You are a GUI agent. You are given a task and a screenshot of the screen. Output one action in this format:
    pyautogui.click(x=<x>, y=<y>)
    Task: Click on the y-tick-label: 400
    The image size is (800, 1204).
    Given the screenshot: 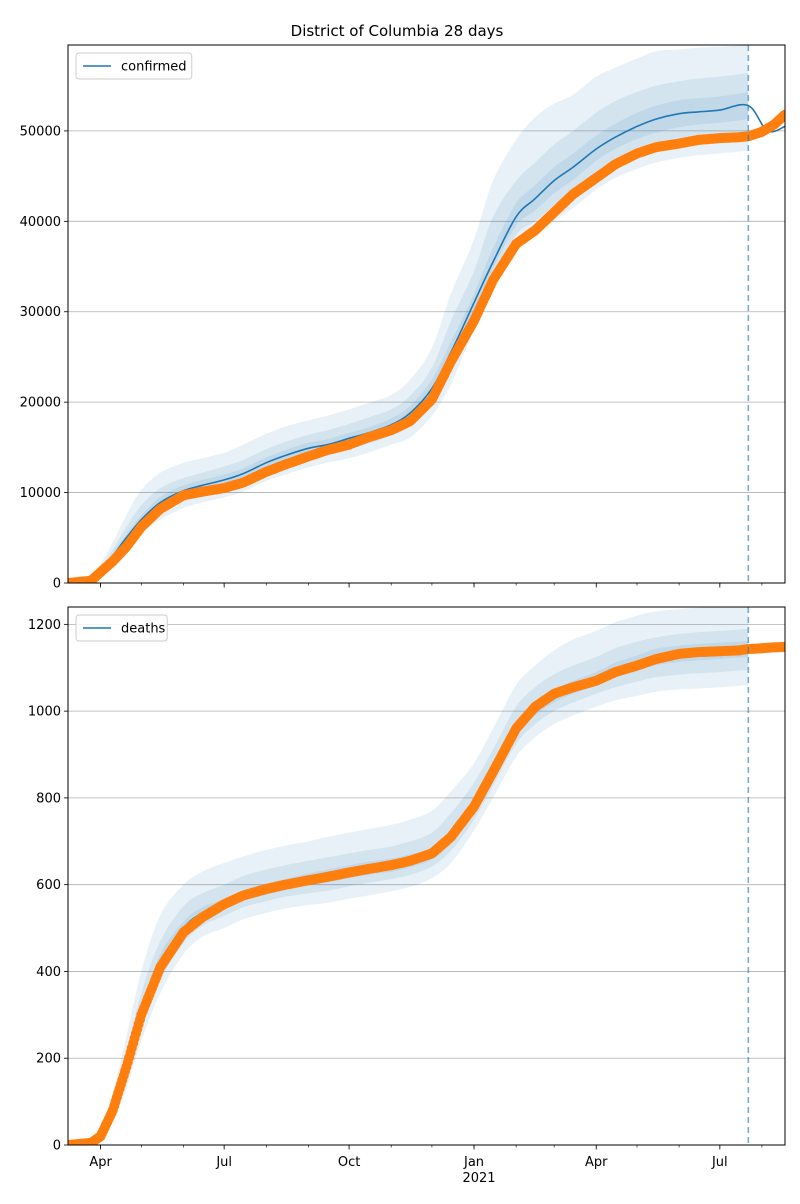 What is the action you would take?
    pyautogui.click(x=48, y=972)
    